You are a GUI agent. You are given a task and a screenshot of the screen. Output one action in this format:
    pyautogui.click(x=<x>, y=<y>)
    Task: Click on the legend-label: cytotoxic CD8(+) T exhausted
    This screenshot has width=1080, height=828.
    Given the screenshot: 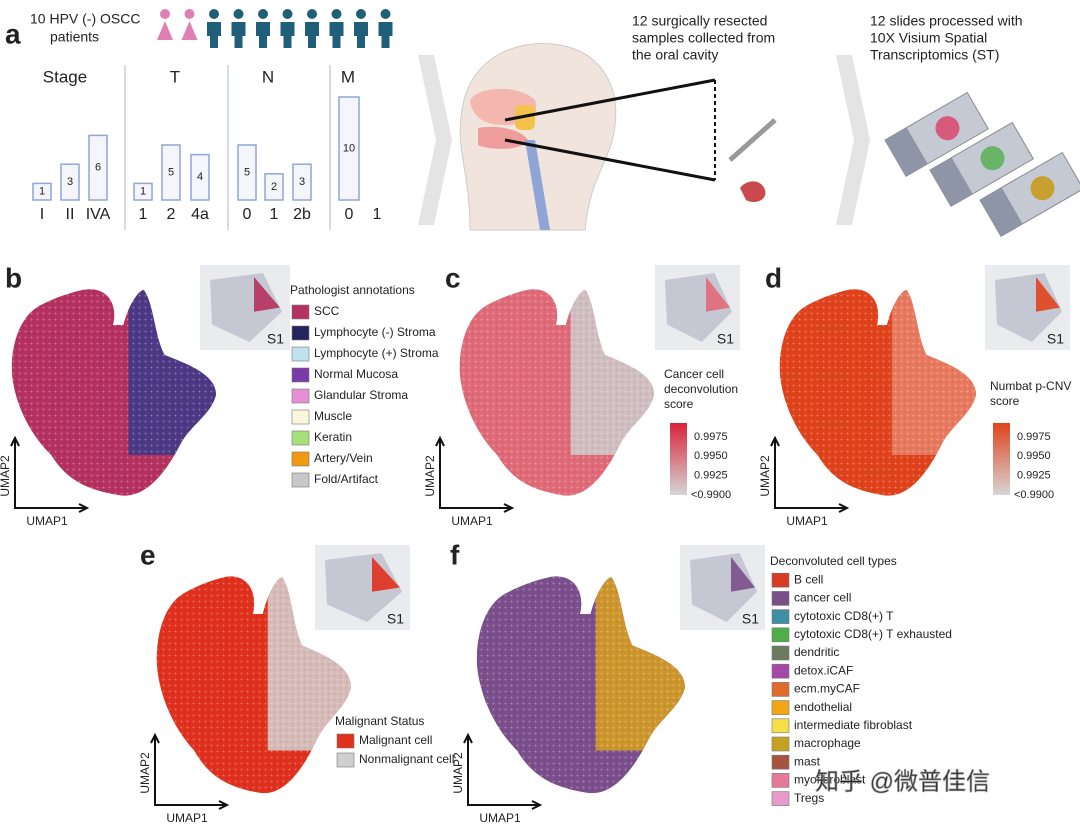 What is the action you would take?
    pyautogui.click(x=873, y=634)
    